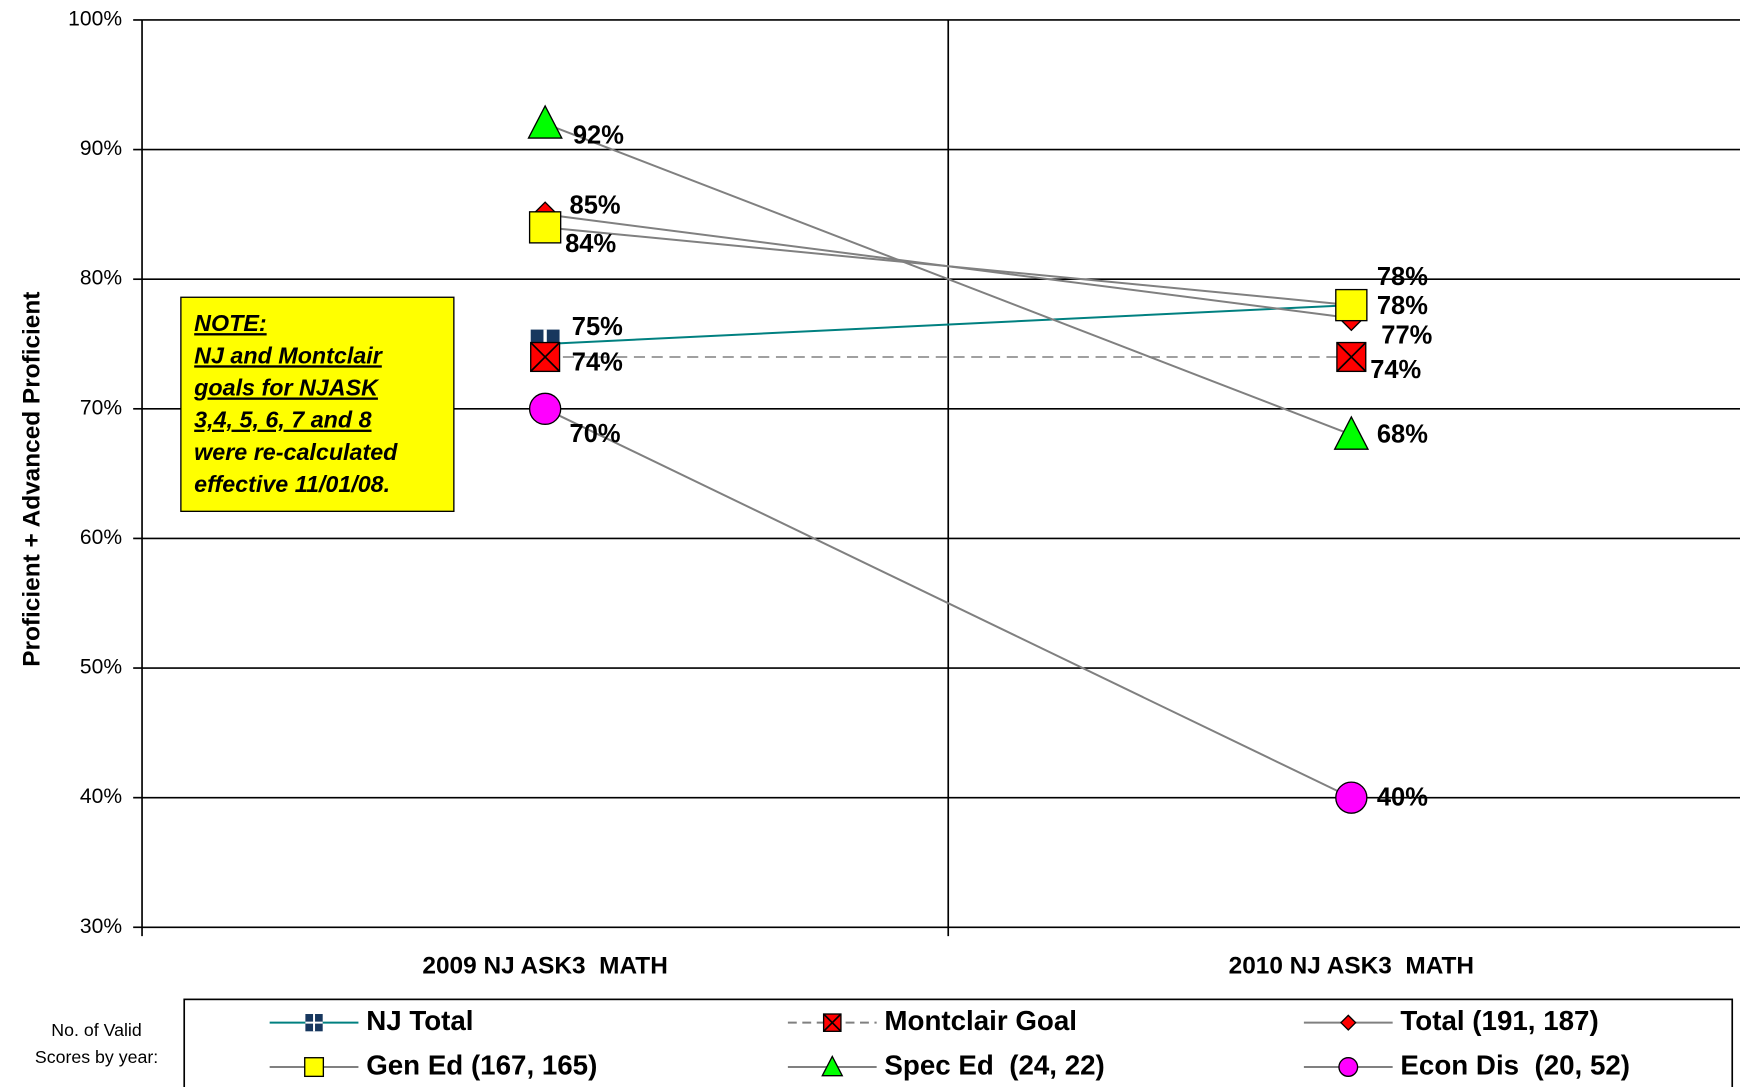 The width and height of the screenshot is (1740, 1087). Describe the element at coordinates (1351, 966) in the screenshot. I see `x-tick-label: 2010 NJ ASK3 MATH` at that location.